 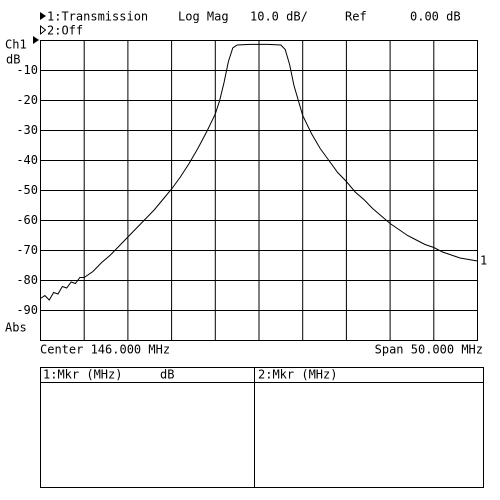 What do you see at coordinates (27, 310) in the screenshot?
I see `y-tick-label: -90` at bounding box center [27, 310].